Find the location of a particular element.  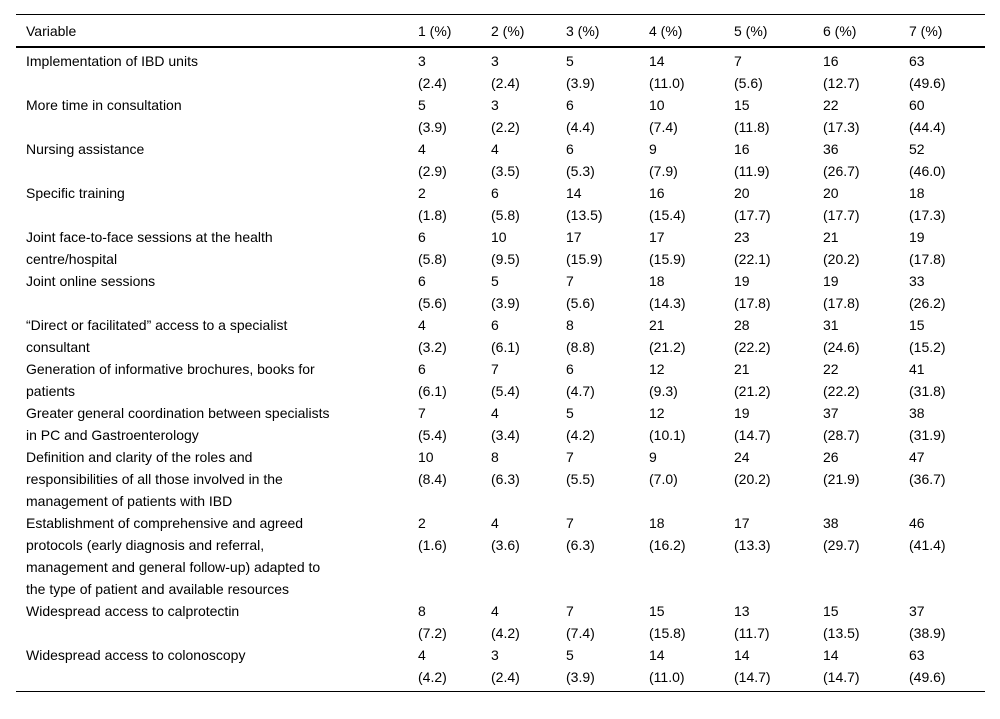

data-cell: 6 (6.1) is located at coordinates (454, 380).